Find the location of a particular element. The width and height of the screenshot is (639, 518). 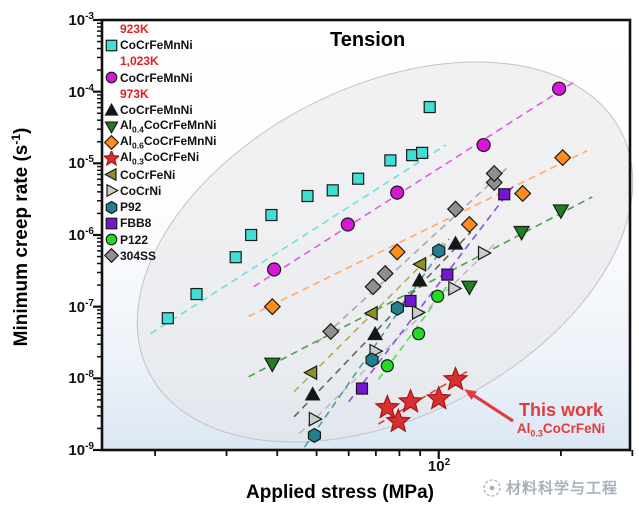

this-work-label: This work is located at coordinates (560, 410).